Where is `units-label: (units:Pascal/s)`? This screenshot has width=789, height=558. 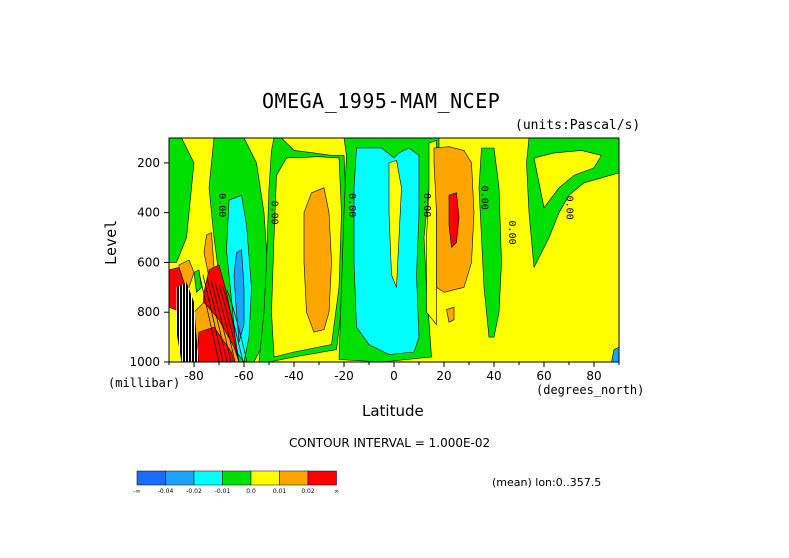
units-label: (units:Pascal/s) is located at coordinates (578, 125).